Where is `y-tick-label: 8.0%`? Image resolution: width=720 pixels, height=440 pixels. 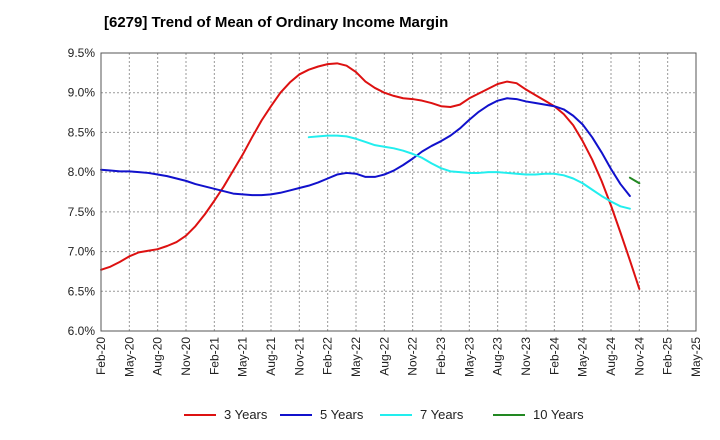
y-tick-label: 8.0% is located at coordinates (82, 172).